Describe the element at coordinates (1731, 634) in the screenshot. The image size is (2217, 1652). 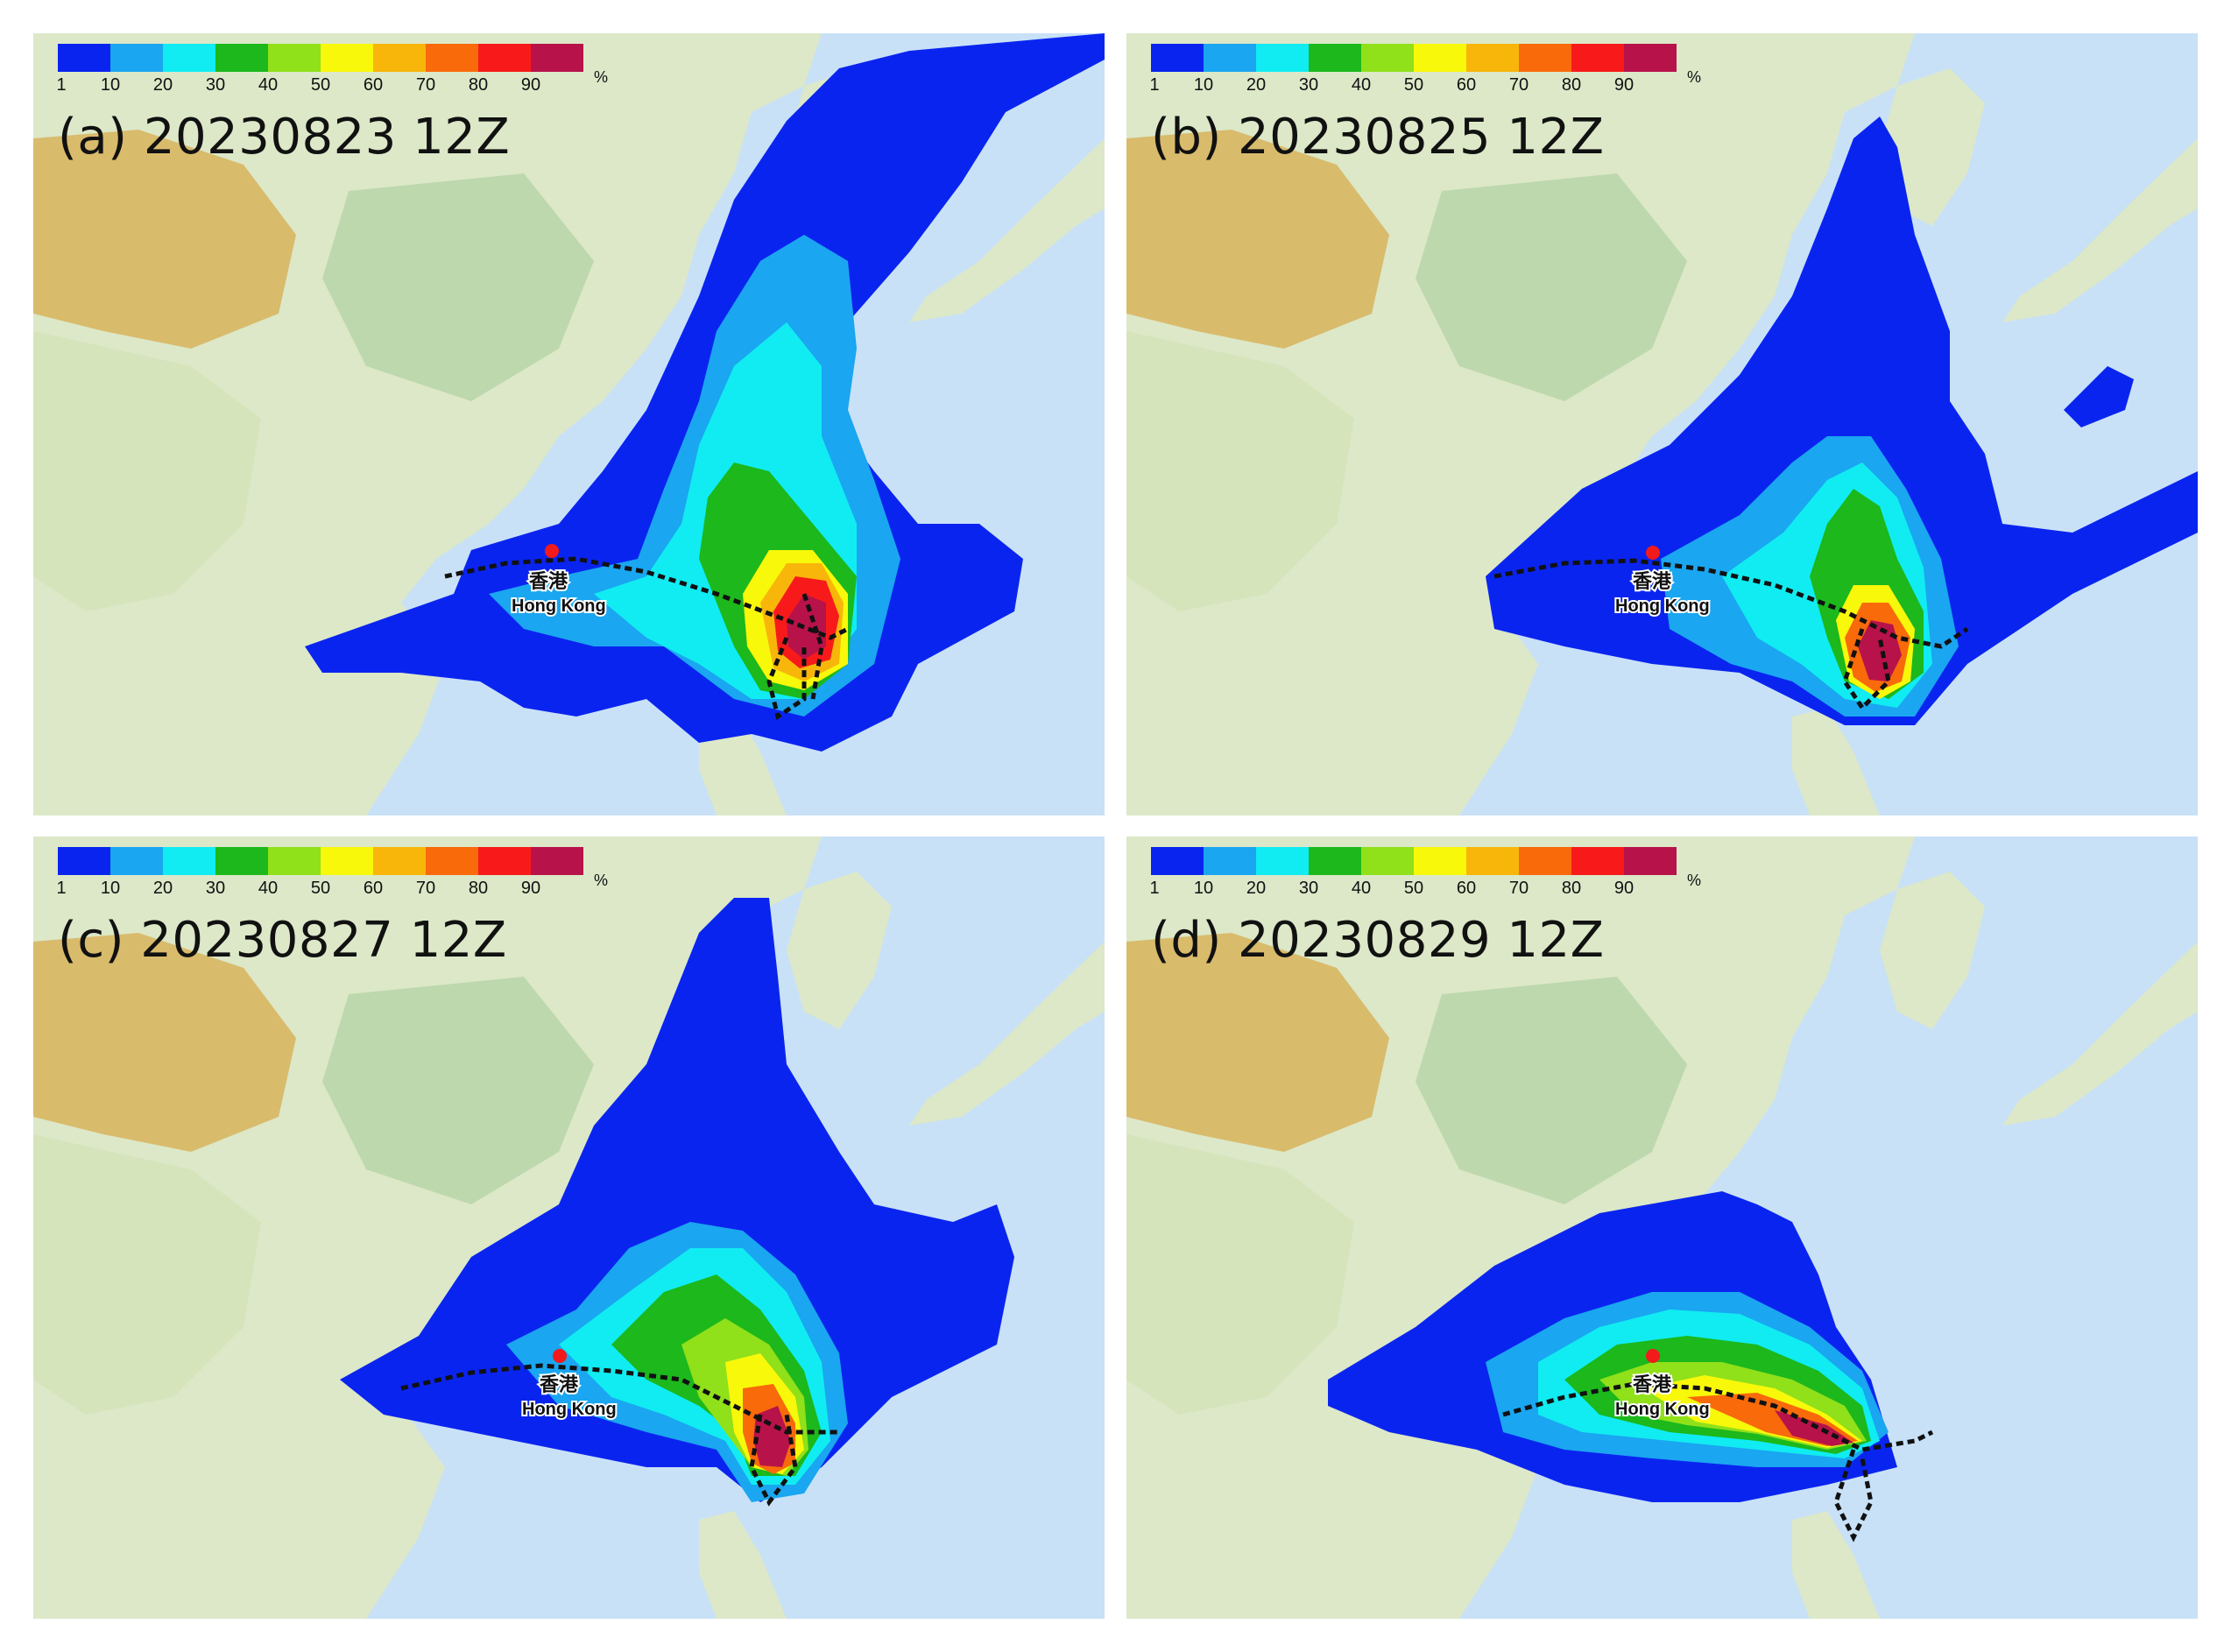
I see `ensemble-tracks-b` at that location.